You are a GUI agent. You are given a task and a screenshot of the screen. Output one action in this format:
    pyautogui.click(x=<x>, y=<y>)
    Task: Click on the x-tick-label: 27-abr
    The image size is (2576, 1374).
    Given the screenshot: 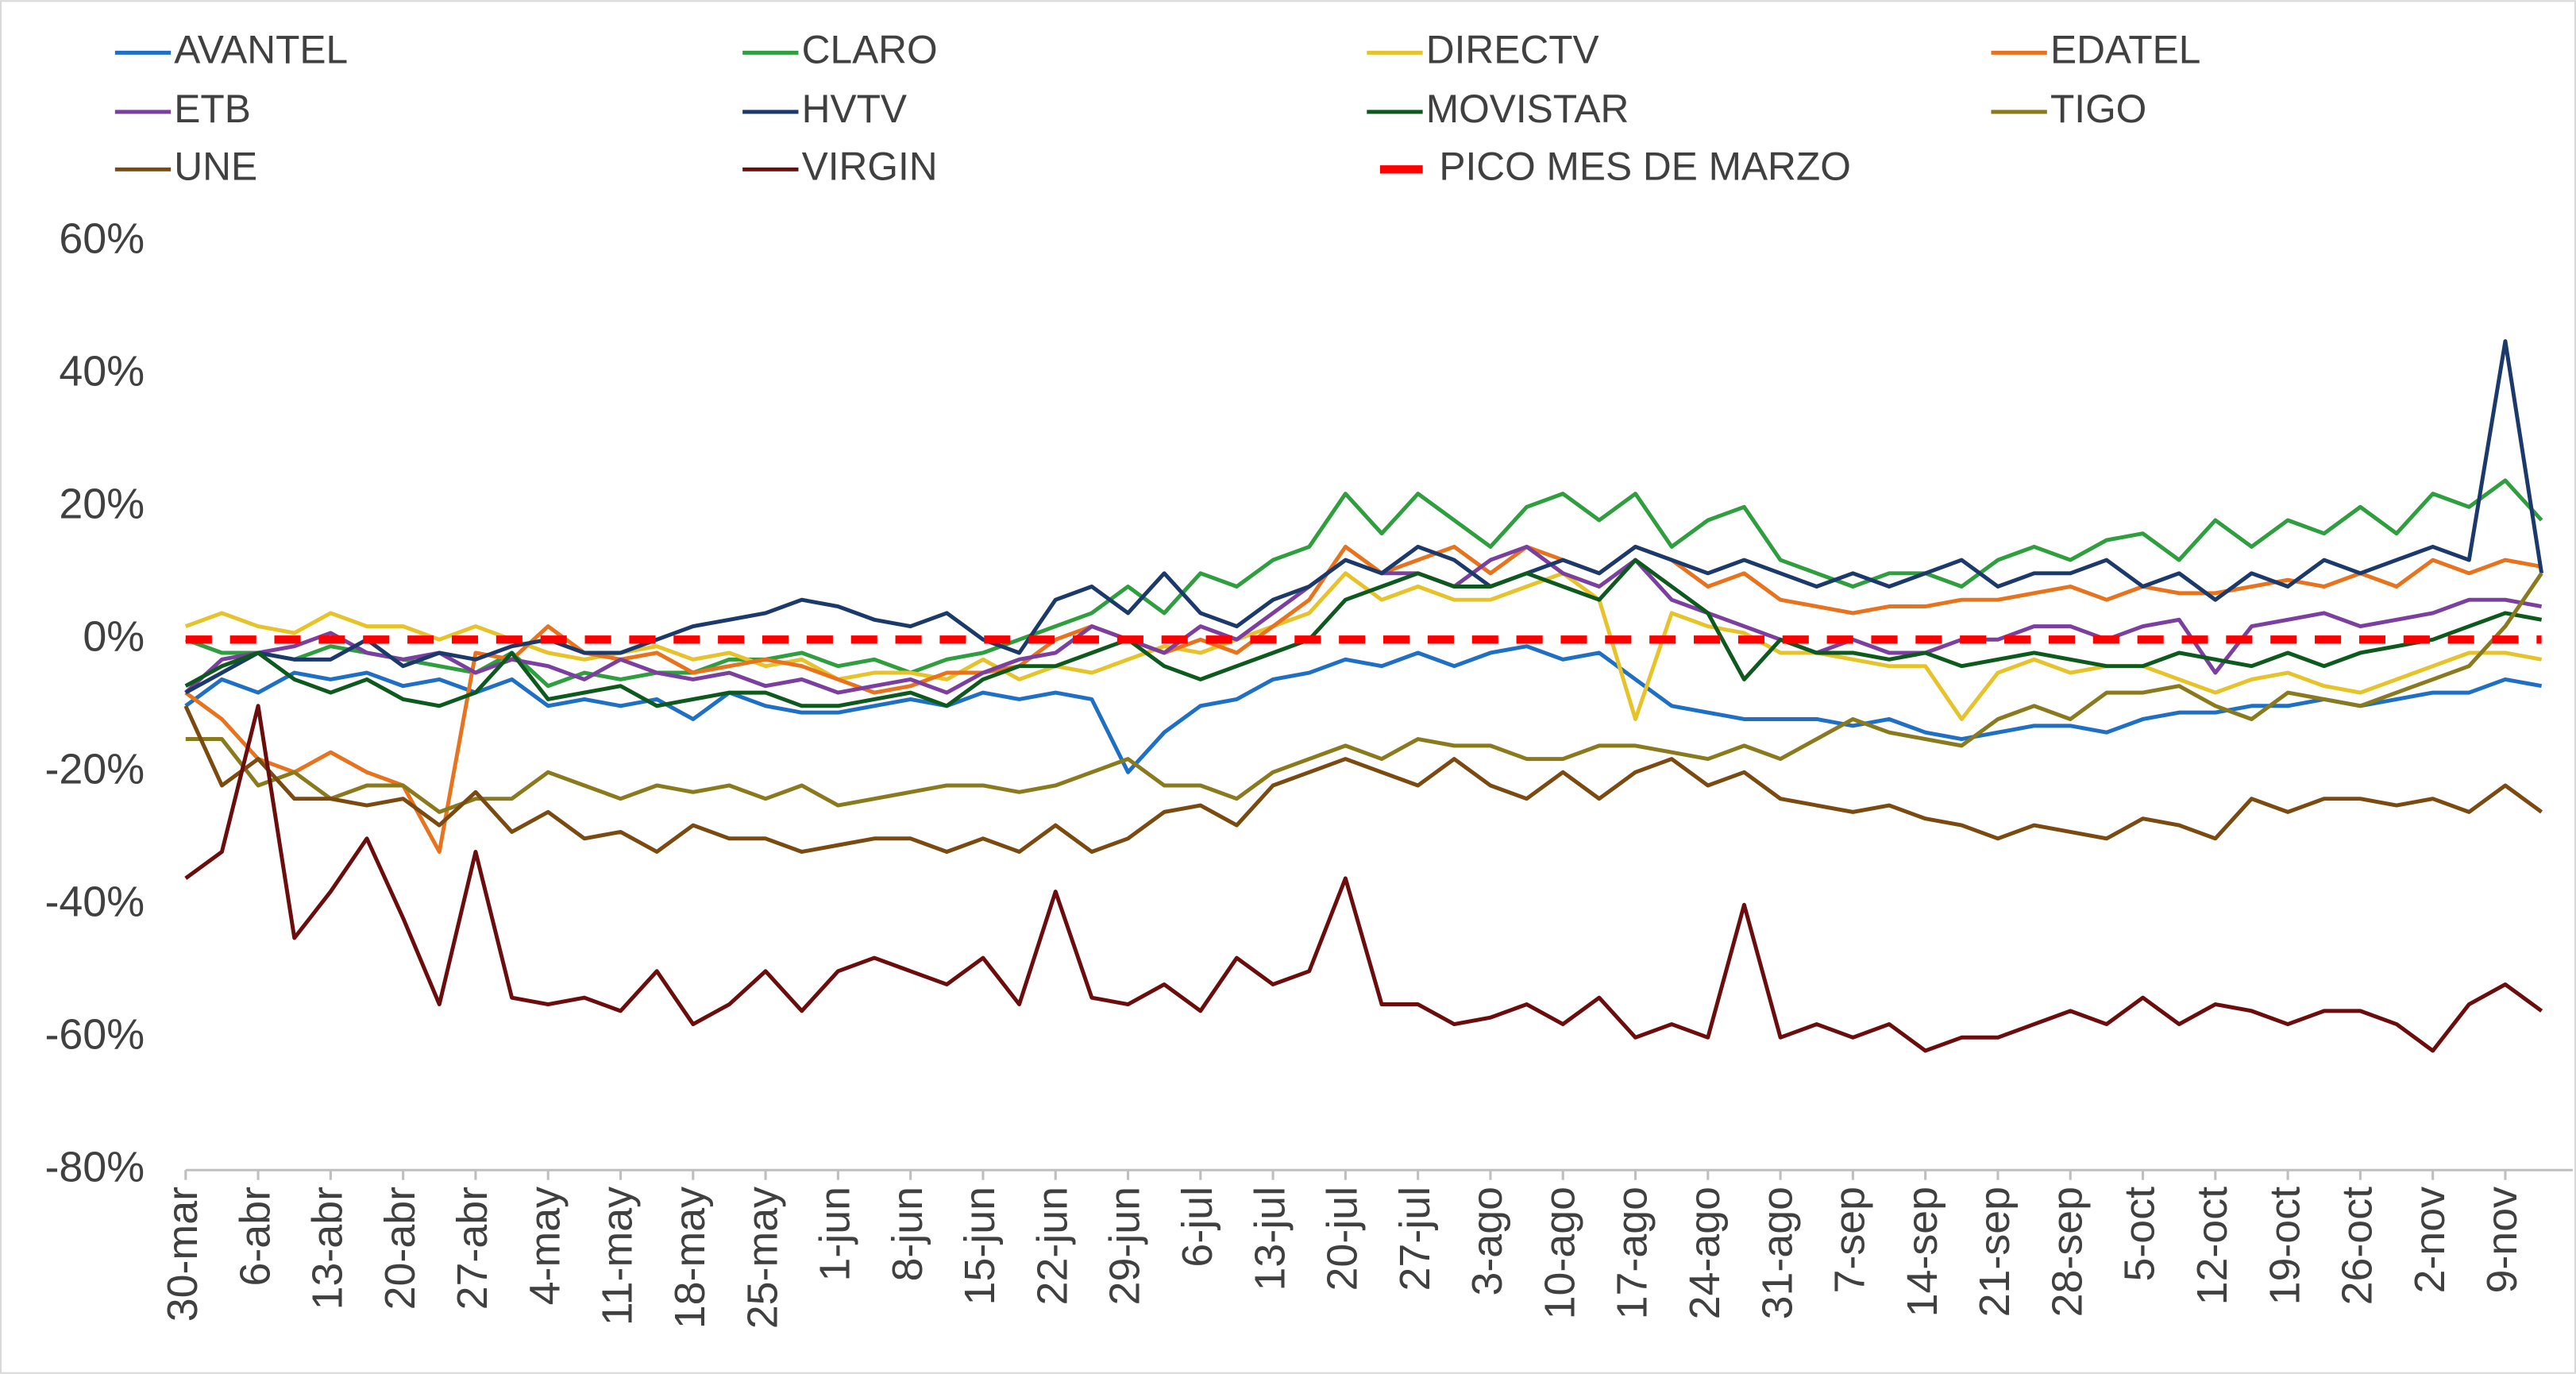 What is the action you would take?
    pyautogui.click(x=472, y=1248)
    